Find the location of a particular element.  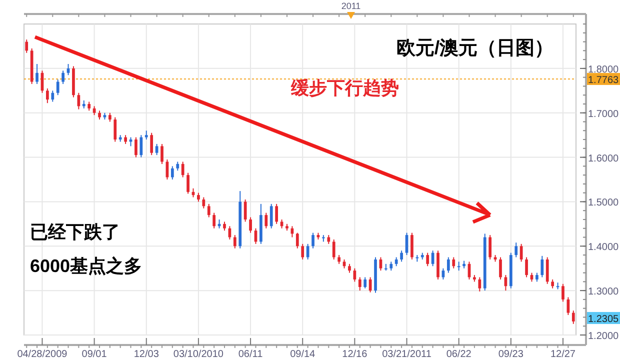

x-tick-label: 04/28/2009 is located at coordinates (42, 354).